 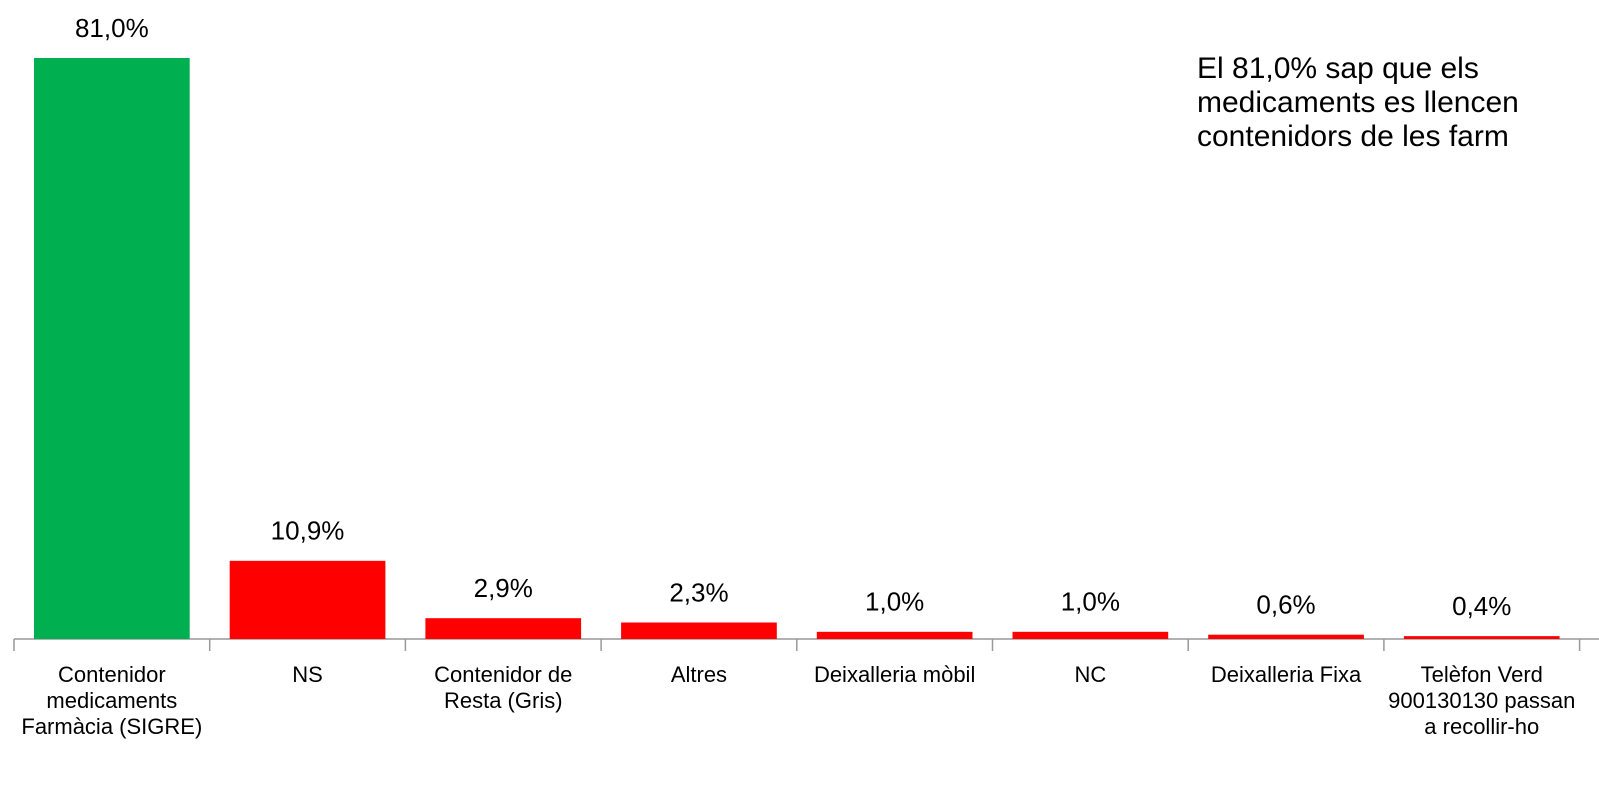 What do you see at coordinates (1358, 102) in the screenshot?
I see `annotation: medicaments es llencen` at bounding box center [1358, 102].